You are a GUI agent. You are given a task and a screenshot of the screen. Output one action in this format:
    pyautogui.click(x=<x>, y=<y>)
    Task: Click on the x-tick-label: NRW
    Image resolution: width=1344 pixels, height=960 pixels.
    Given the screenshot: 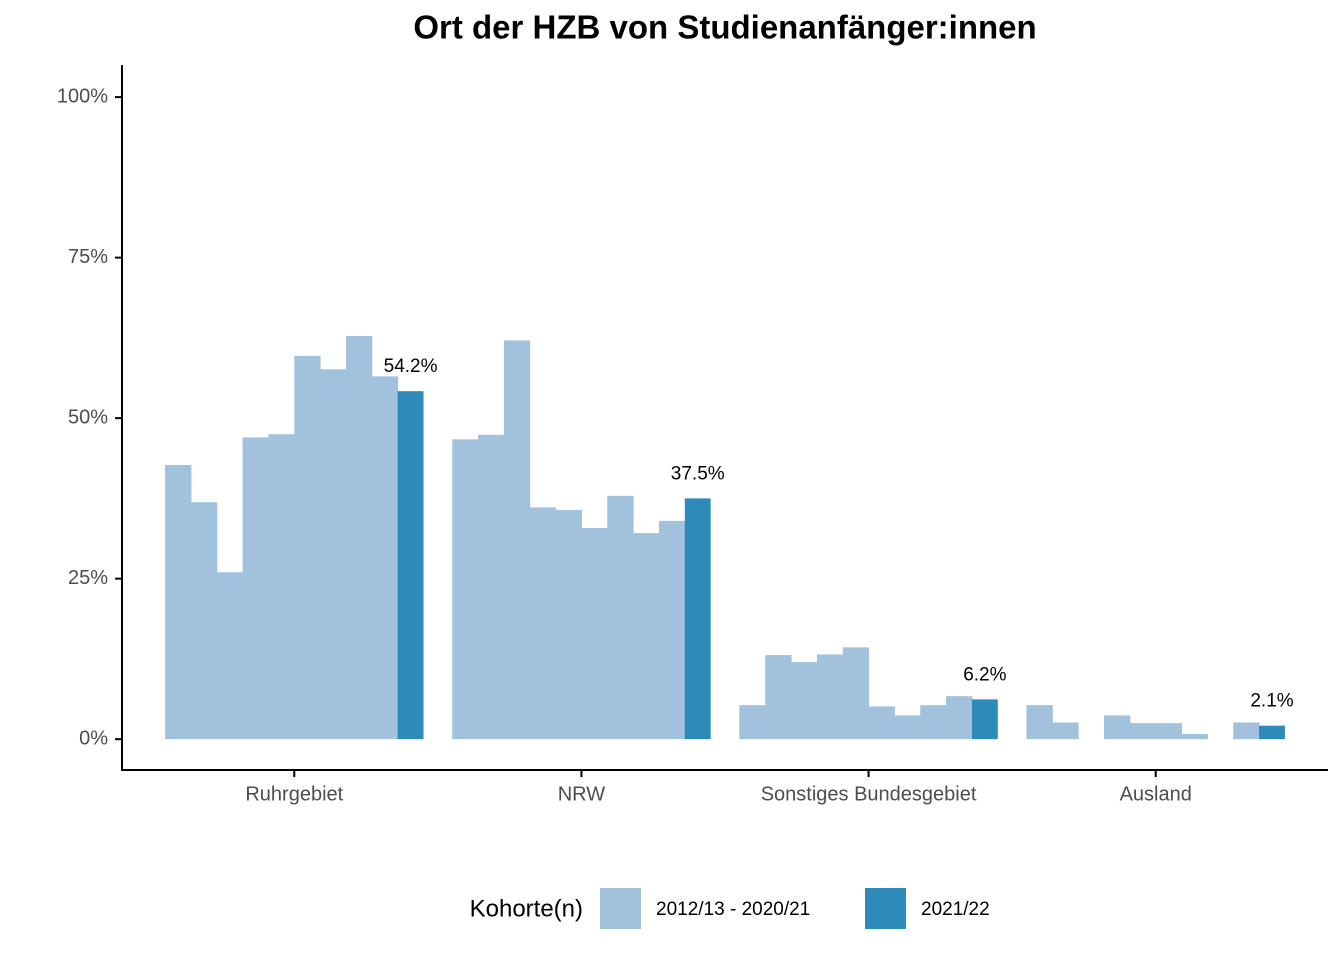 What is the action you would take?
    pyautogui.click(x=582, y=794)
    